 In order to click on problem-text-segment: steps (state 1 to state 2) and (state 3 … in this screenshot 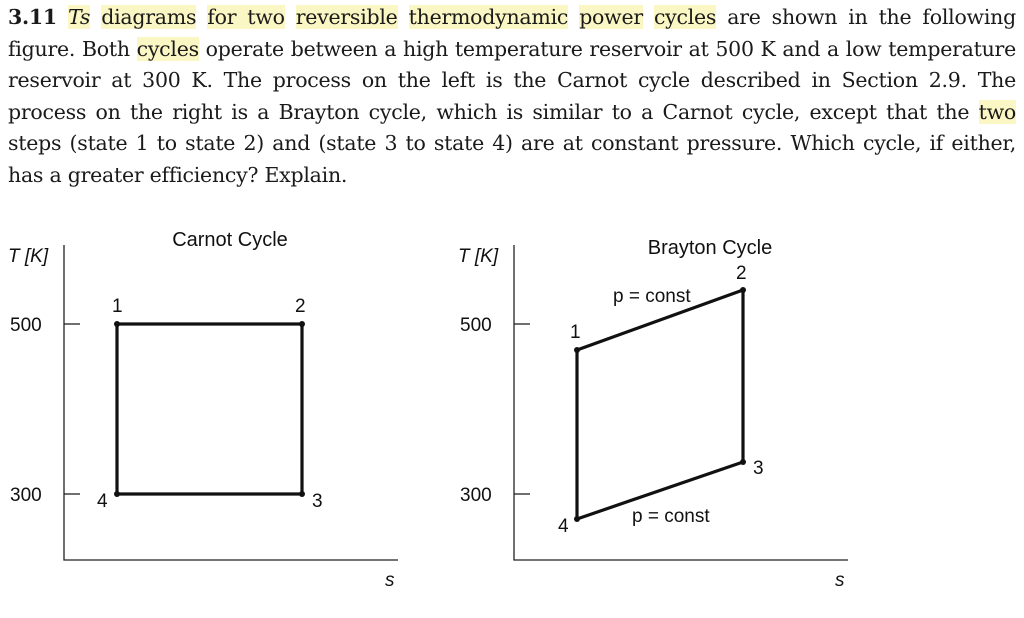, I will do `click(512, 159)`.